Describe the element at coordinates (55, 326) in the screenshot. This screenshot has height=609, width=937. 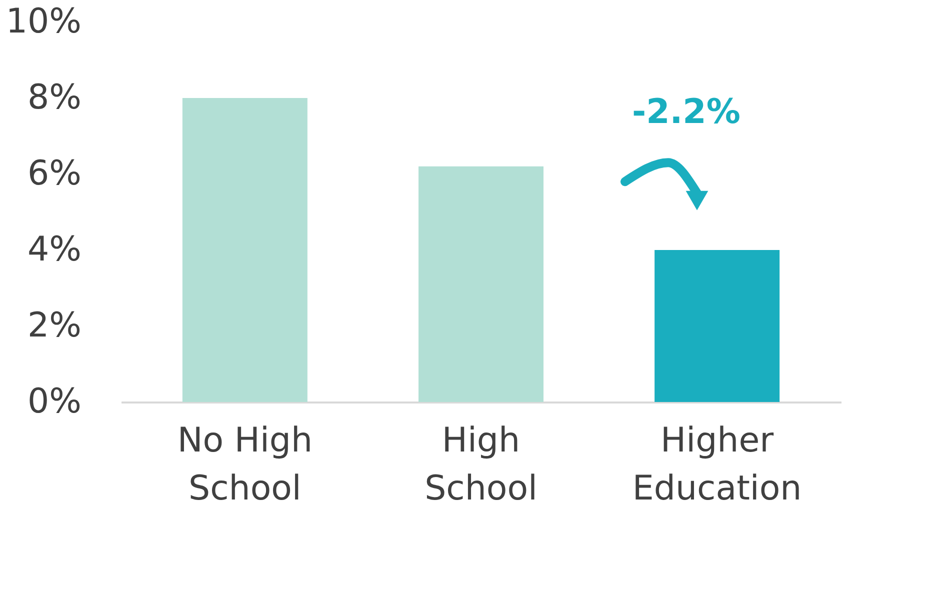
I see `y-tick-label: 2%` at that location.